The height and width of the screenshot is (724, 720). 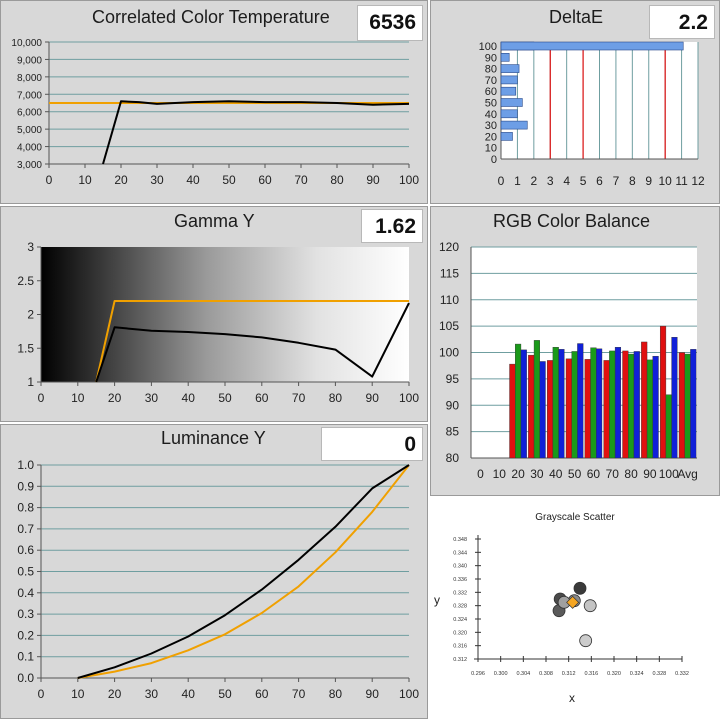 What do you see at coordinates (25, 348) in the screenshot?
I see `y-tick-label: 1.5` at bounding box center [25, 348].